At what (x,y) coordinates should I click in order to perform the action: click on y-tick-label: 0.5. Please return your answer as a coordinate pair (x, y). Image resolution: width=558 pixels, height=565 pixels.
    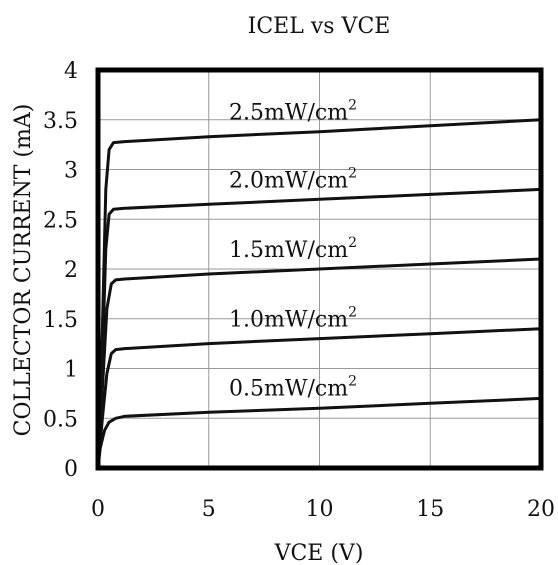
    Looking at the image, I should click on (60, 419).